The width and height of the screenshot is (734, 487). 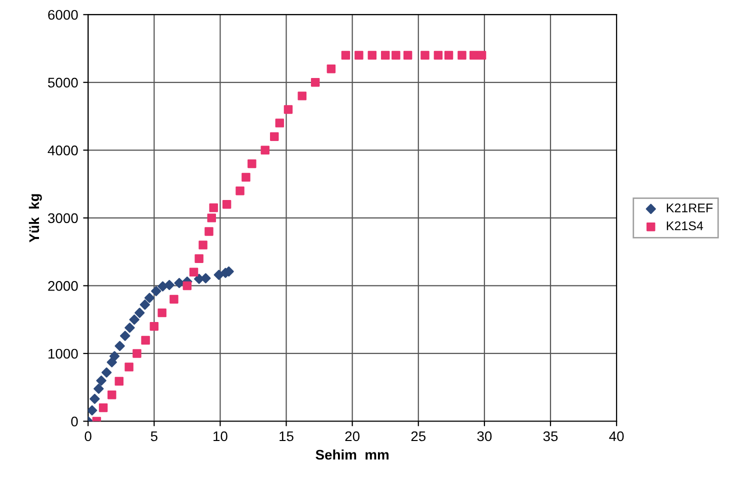 What do you see at coordinates (352, 436) in the screenshot?
I see `x-tick-label: 20` at bounding box center [352, 436].